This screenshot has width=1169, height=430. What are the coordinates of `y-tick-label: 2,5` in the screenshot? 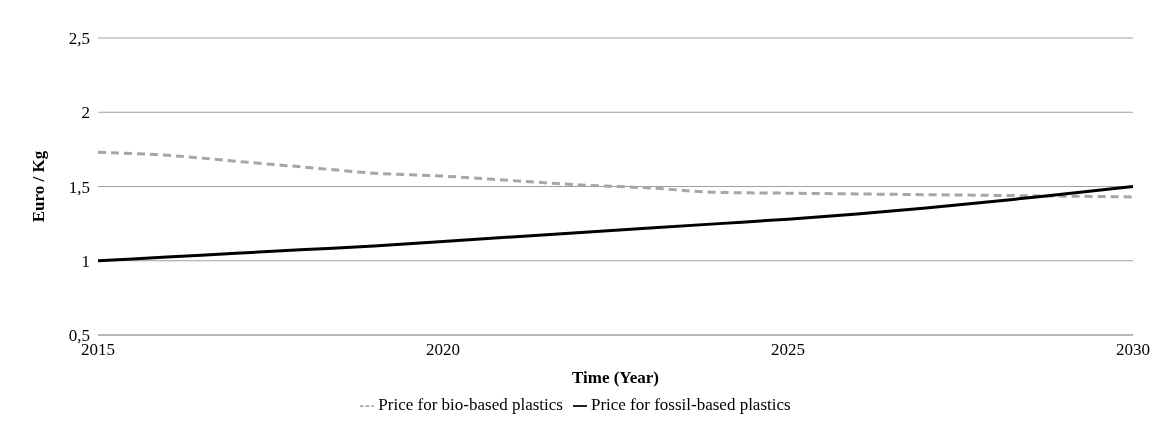 It's located at (79, 39).